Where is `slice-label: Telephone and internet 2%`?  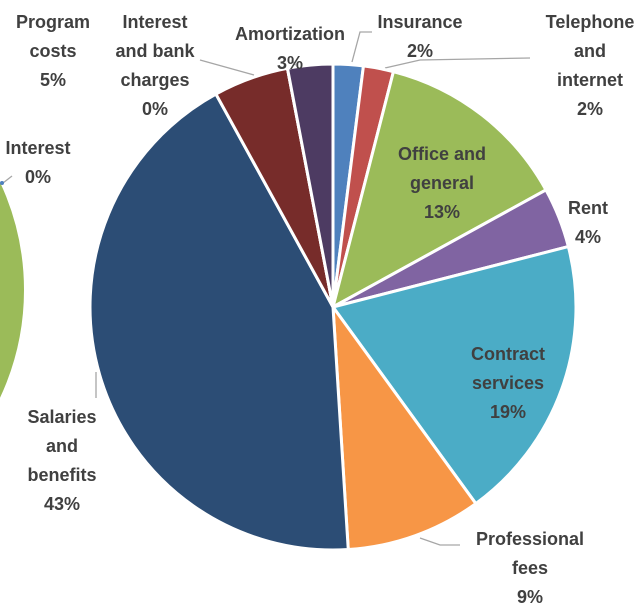
slice-label: Telephone and internet 2% is located at coordinates (590, 66).